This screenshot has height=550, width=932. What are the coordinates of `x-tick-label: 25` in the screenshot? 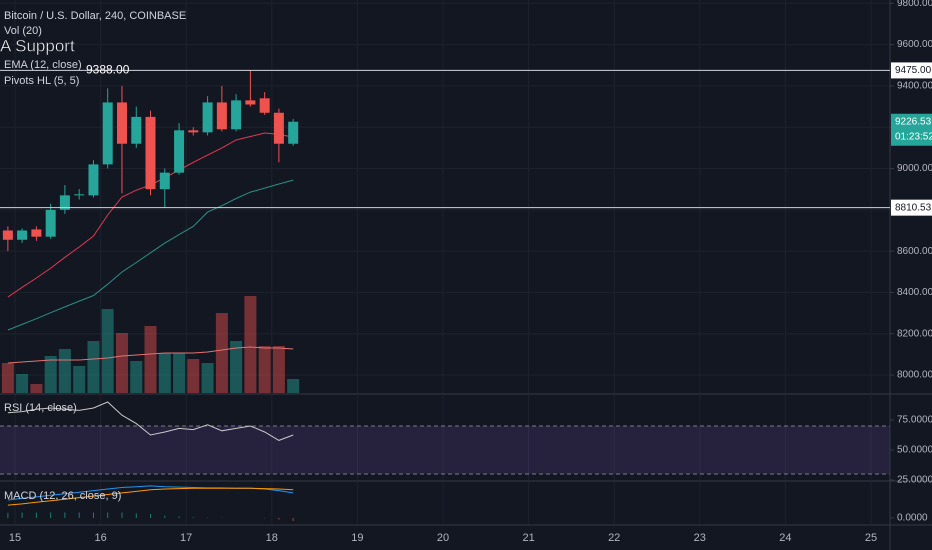 It's located at (871, 538).